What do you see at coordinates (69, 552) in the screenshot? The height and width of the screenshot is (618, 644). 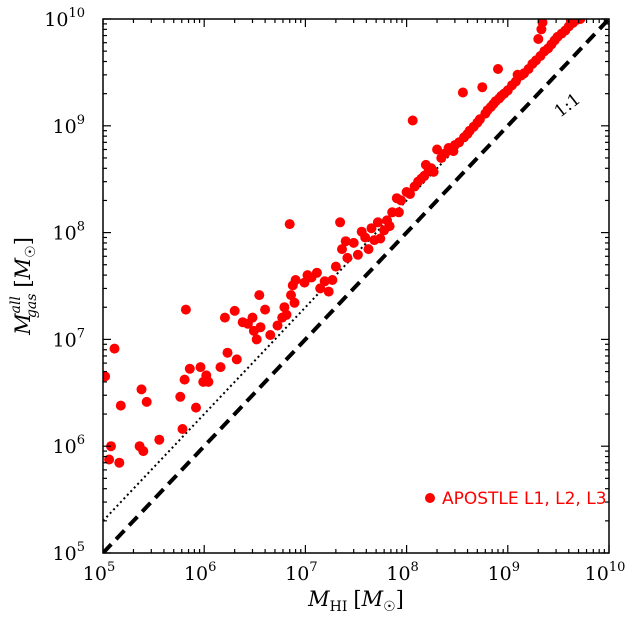 I see `y-tick-label: 10⁵` at bounding box center [69, 552].